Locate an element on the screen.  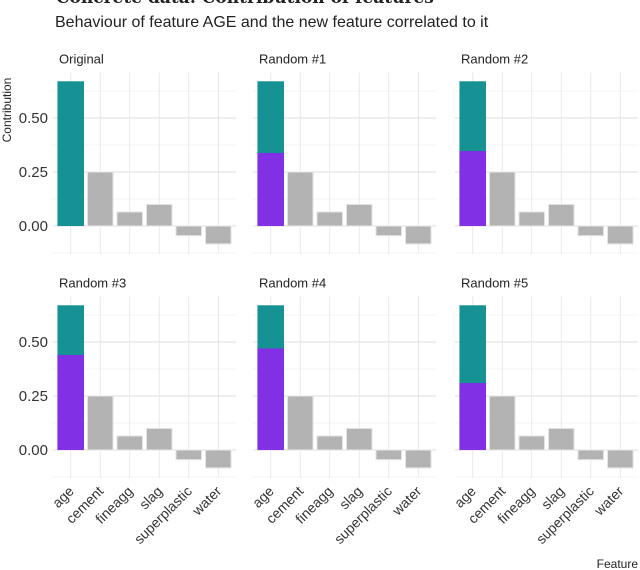
x-axis-label: Feature is located at coordinates (618, 563).